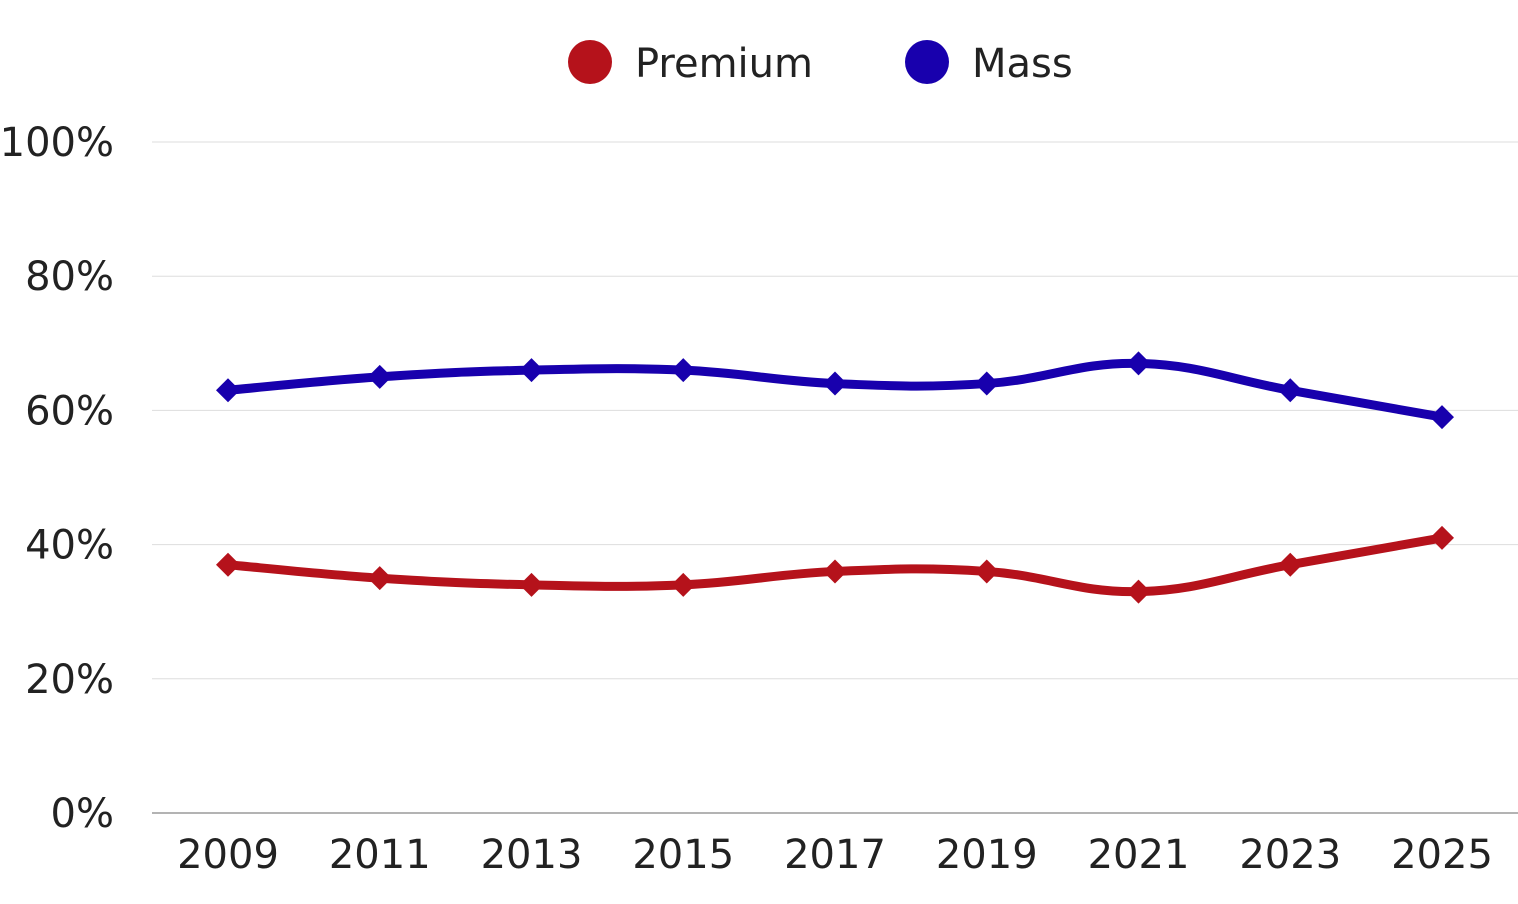 The height and width of the screenshot is (904, 1518). Describe the element at coordinates (57, 478) in the screenshot. I see `y-axis: 0% 20% 40% 60% 80% 100%` at that location.